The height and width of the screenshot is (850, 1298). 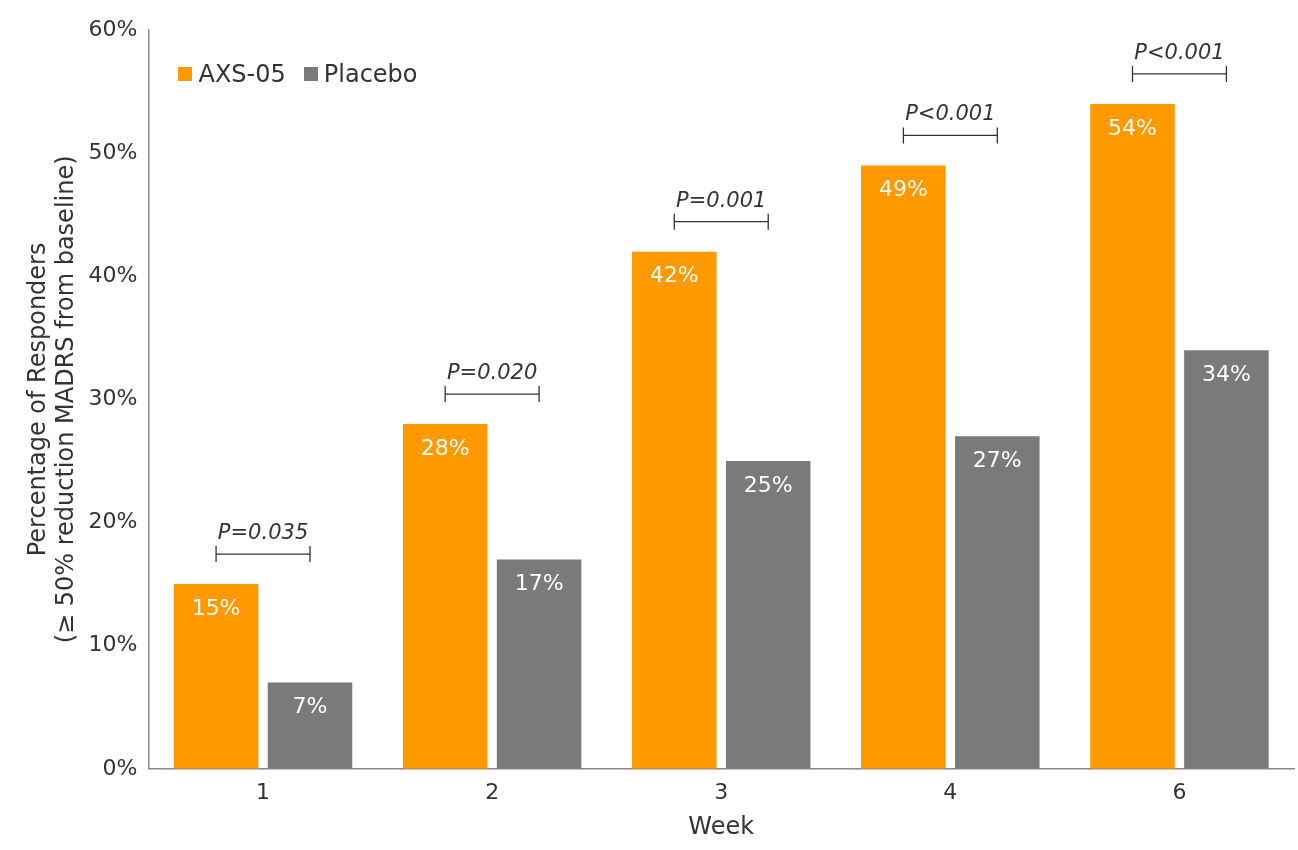 I want to click on y-tick-label: 40%, so click(x=113, y=274).